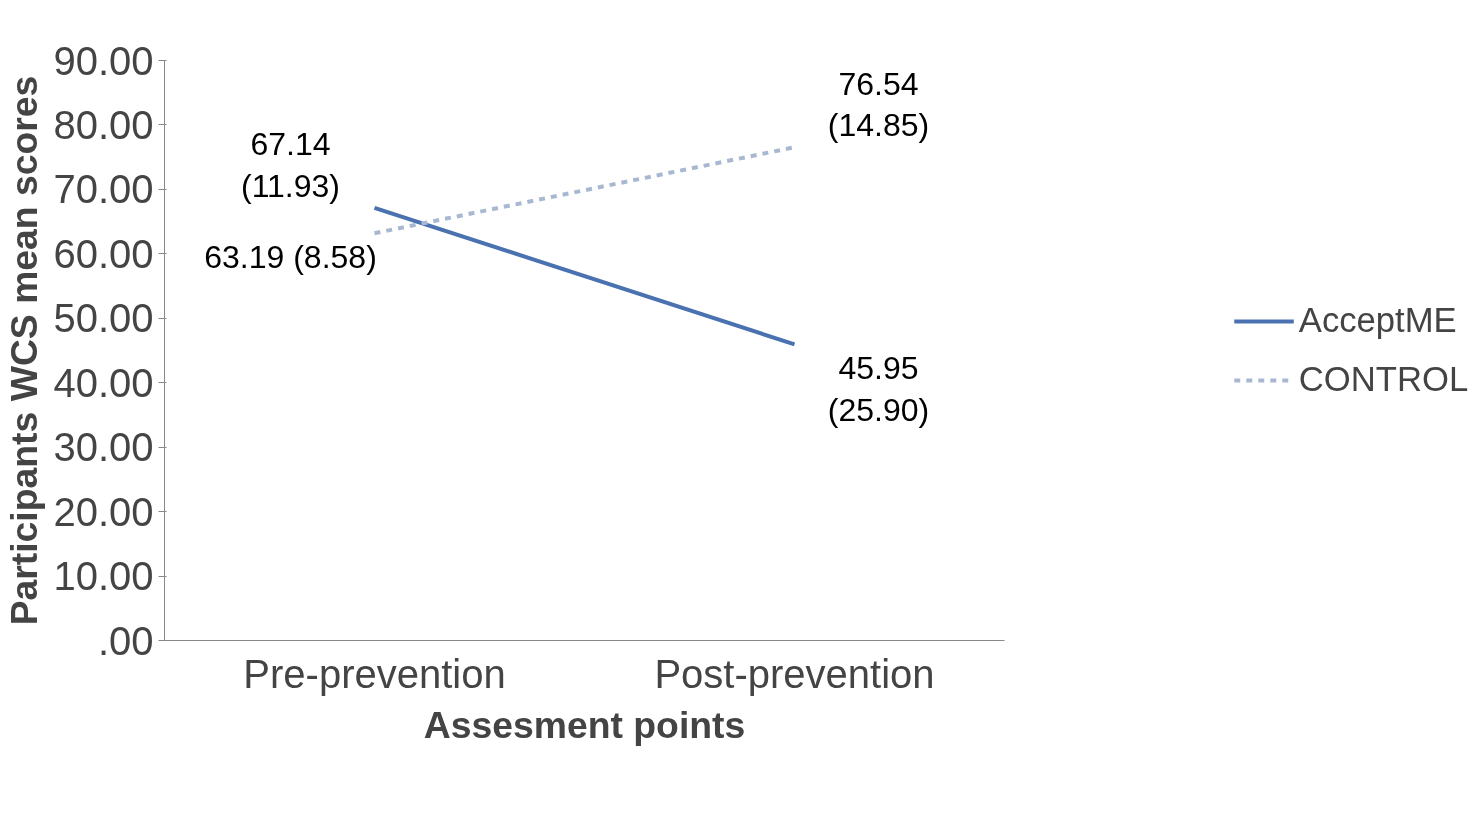 The image size is (1476, 830). Describe the element at coordinates (878, 104) in the screenshot. I see `data-label: 76.54 (14.85)` at that location.